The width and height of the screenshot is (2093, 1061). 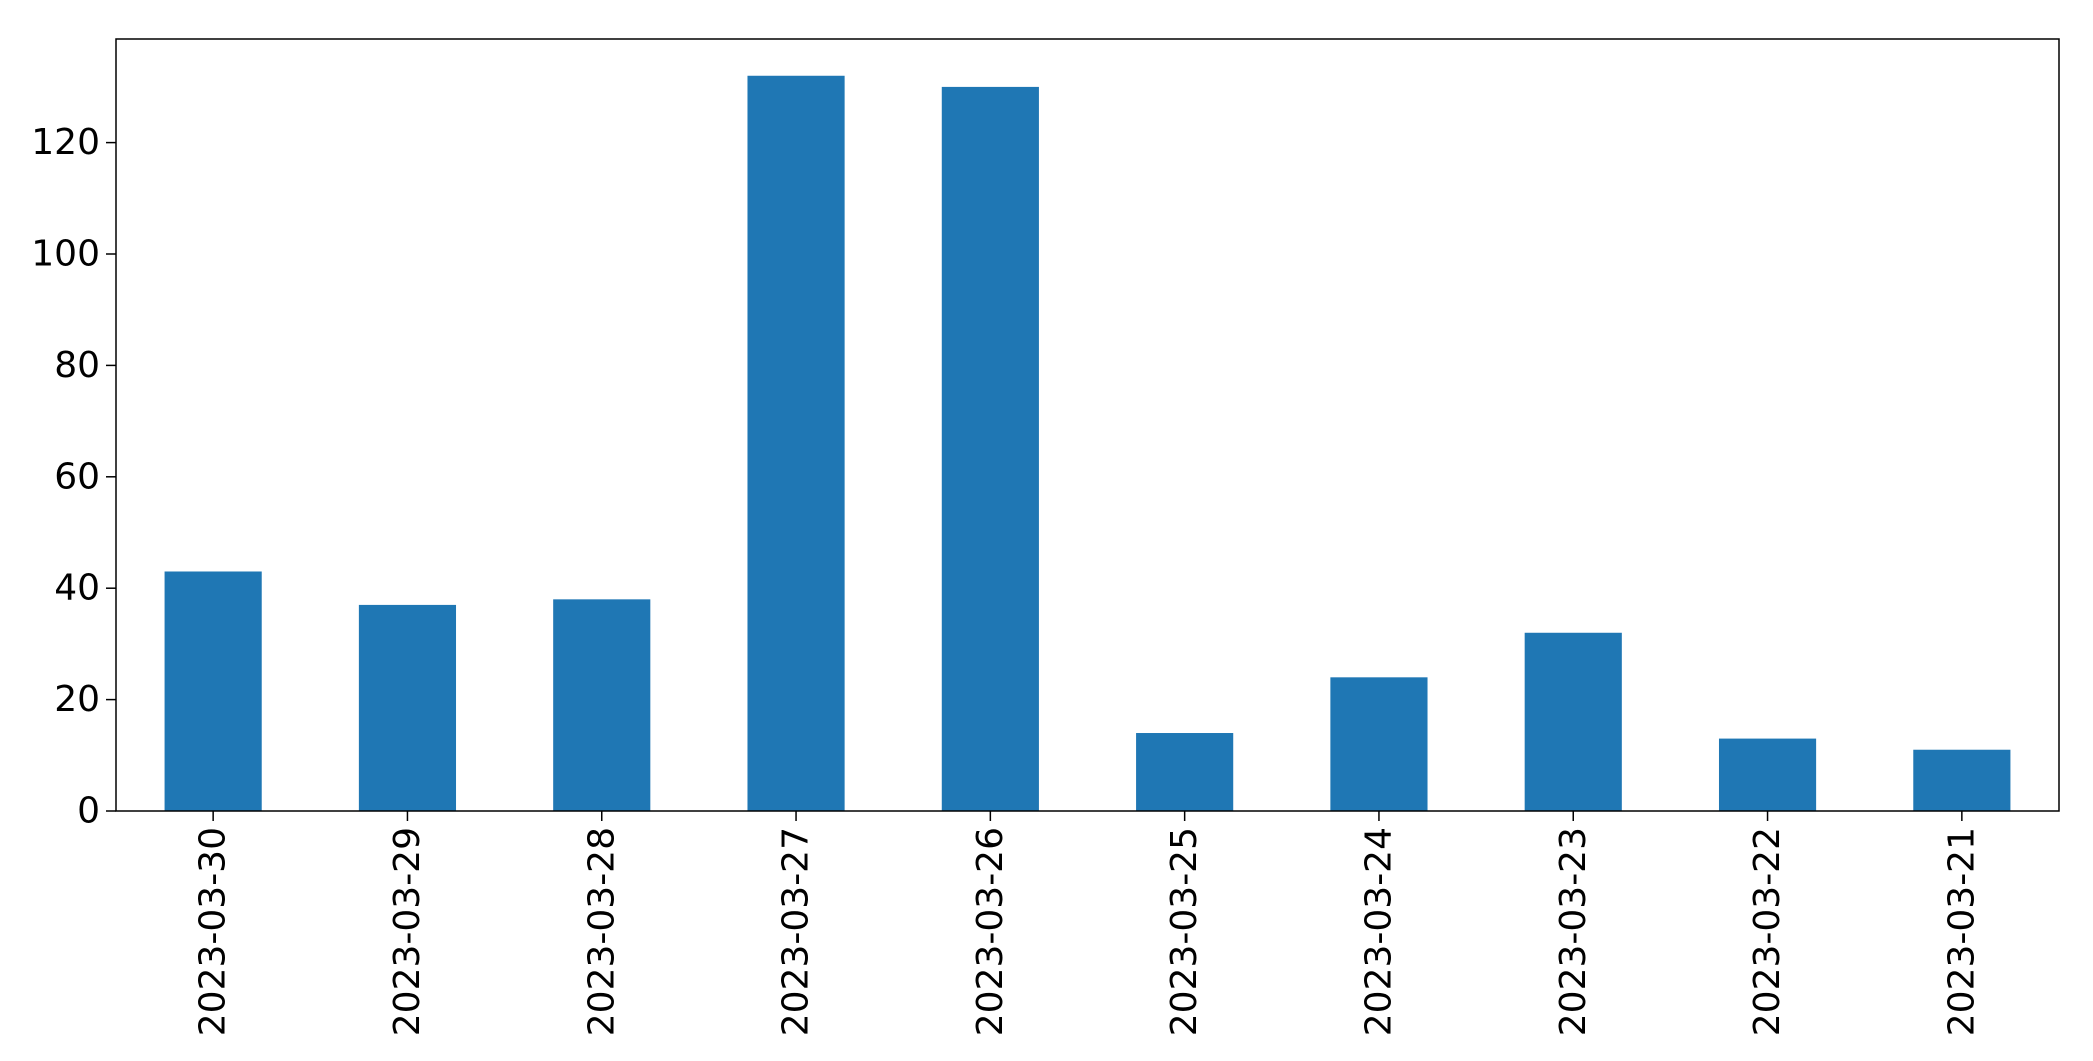 What do you see at coordinates (77, 699) in the screenshot?
I see `y-tick-label: 20` at bounding box center [77, 699].